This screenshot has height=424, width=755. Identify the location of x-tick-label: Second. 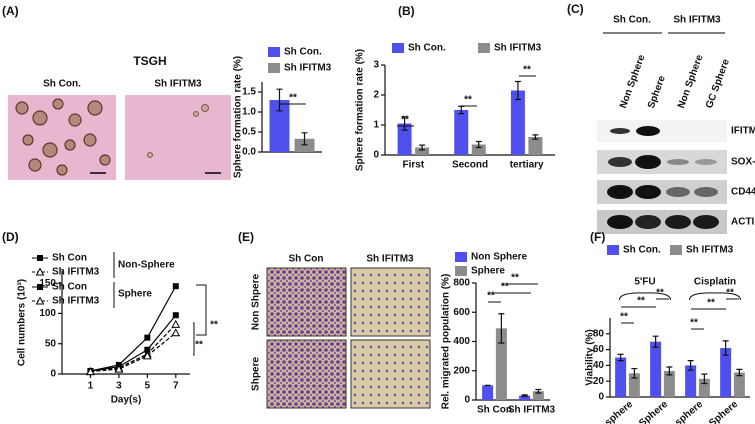
(470, 165).